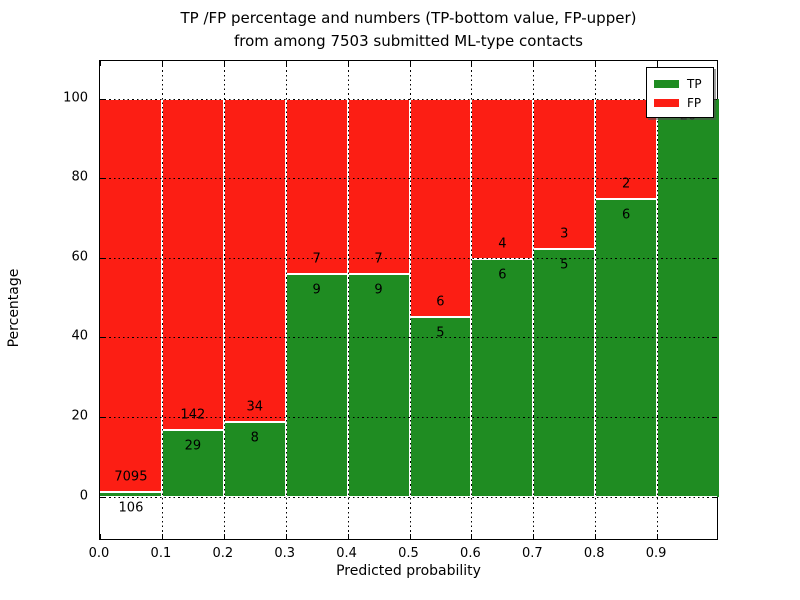  I want to click on x-tick-label: 0.9, so click(656, 553).